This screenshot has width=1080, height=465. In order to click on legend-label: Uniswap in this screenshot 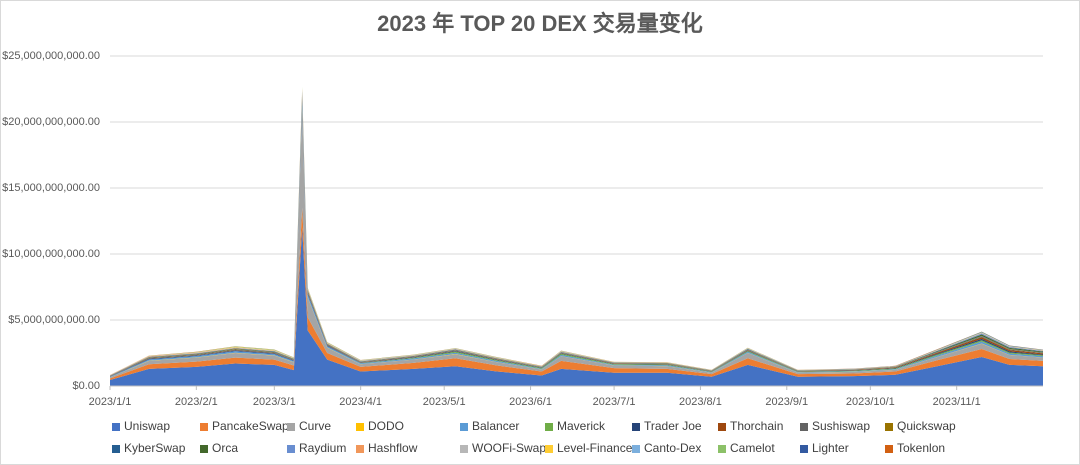, I will do `click(147, 426)`.